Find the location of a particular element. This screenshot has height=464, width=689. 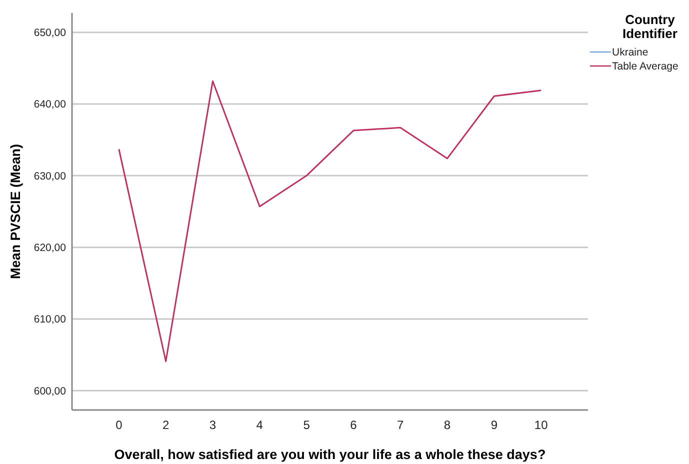

legend-title: Country Identifier is located at coordinates (650, 26).